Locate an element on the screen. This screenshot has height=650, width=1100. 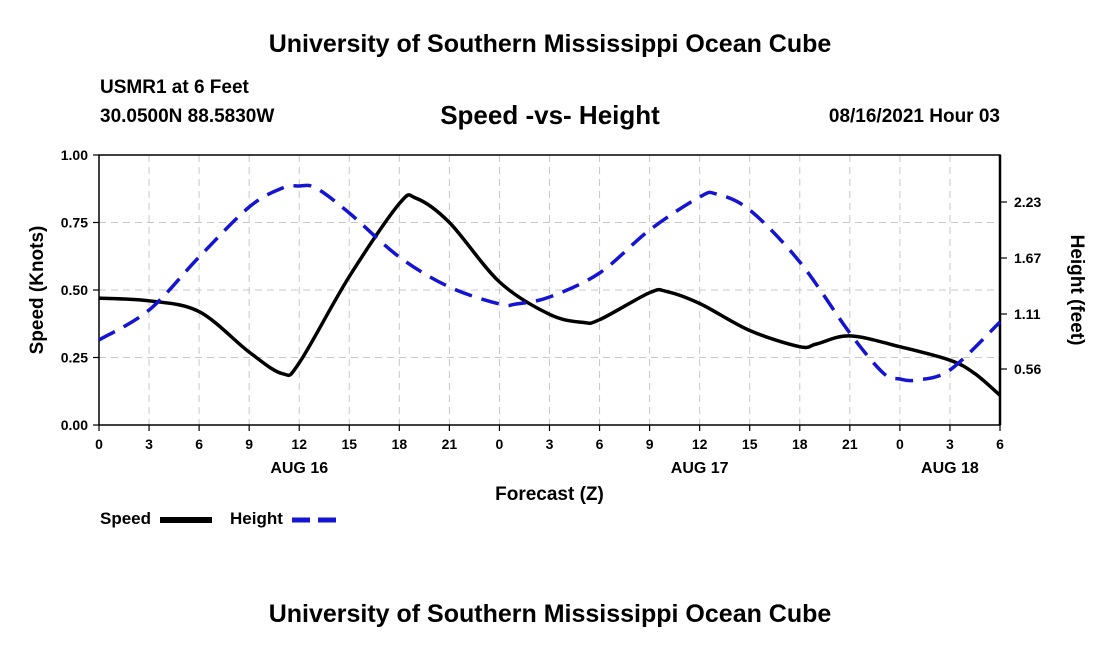
chart-title: Speed -vs- Height is located at coordinates (550, 115).